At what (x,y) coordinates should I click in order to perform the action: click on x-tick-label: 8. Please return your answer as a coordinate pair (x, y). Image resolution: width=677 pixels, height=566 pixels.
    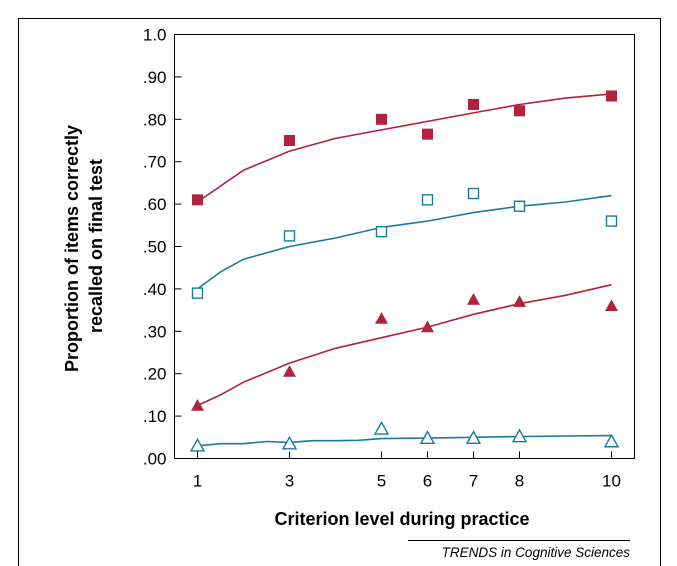
    Looking at the image, I should click on (519, 481).